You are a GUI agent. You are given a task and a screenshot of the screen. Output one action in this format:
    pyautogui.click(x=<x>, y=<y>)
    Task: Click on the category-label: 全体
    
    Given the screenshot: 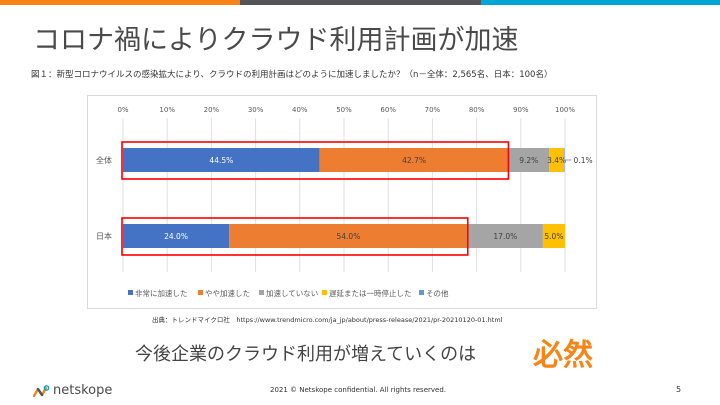 What is the action you would take?
    pyautogui.click(x=104, y=160)
    